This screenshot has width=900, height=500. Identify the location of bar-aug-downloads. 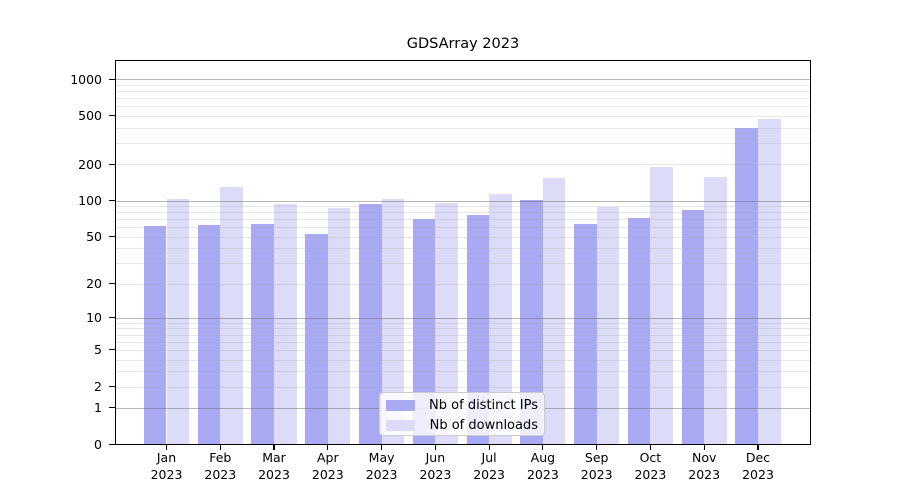
(554, 311).